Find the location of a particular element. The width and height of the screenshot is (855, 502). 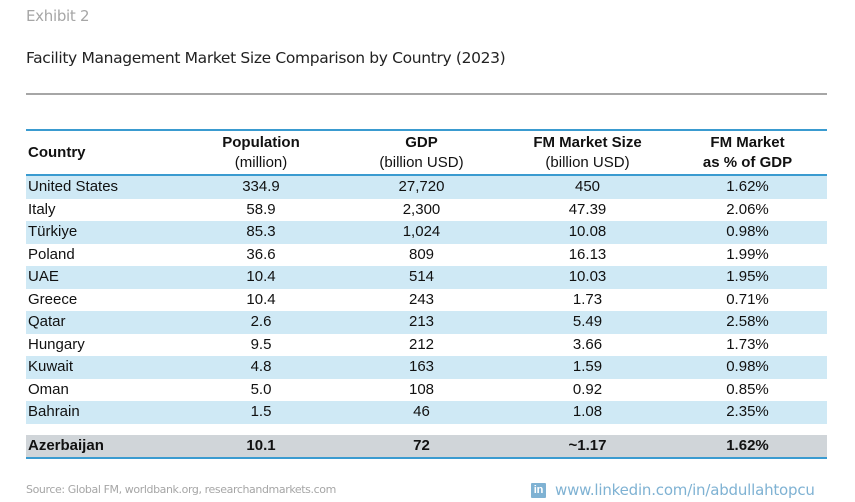

cell-gdp: 46 is located at coordinates (421, 412).